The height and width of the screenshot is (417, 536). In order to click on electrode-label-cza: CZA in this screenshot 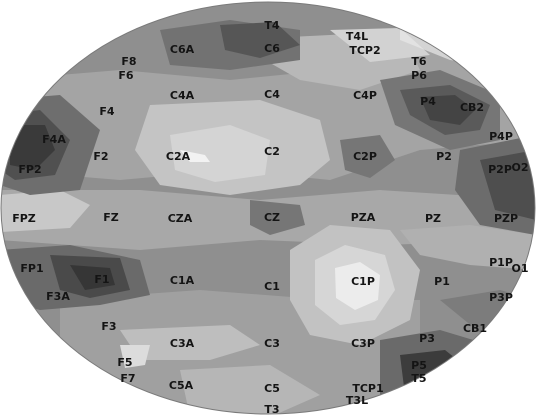, I will do `click(180, 218)`.